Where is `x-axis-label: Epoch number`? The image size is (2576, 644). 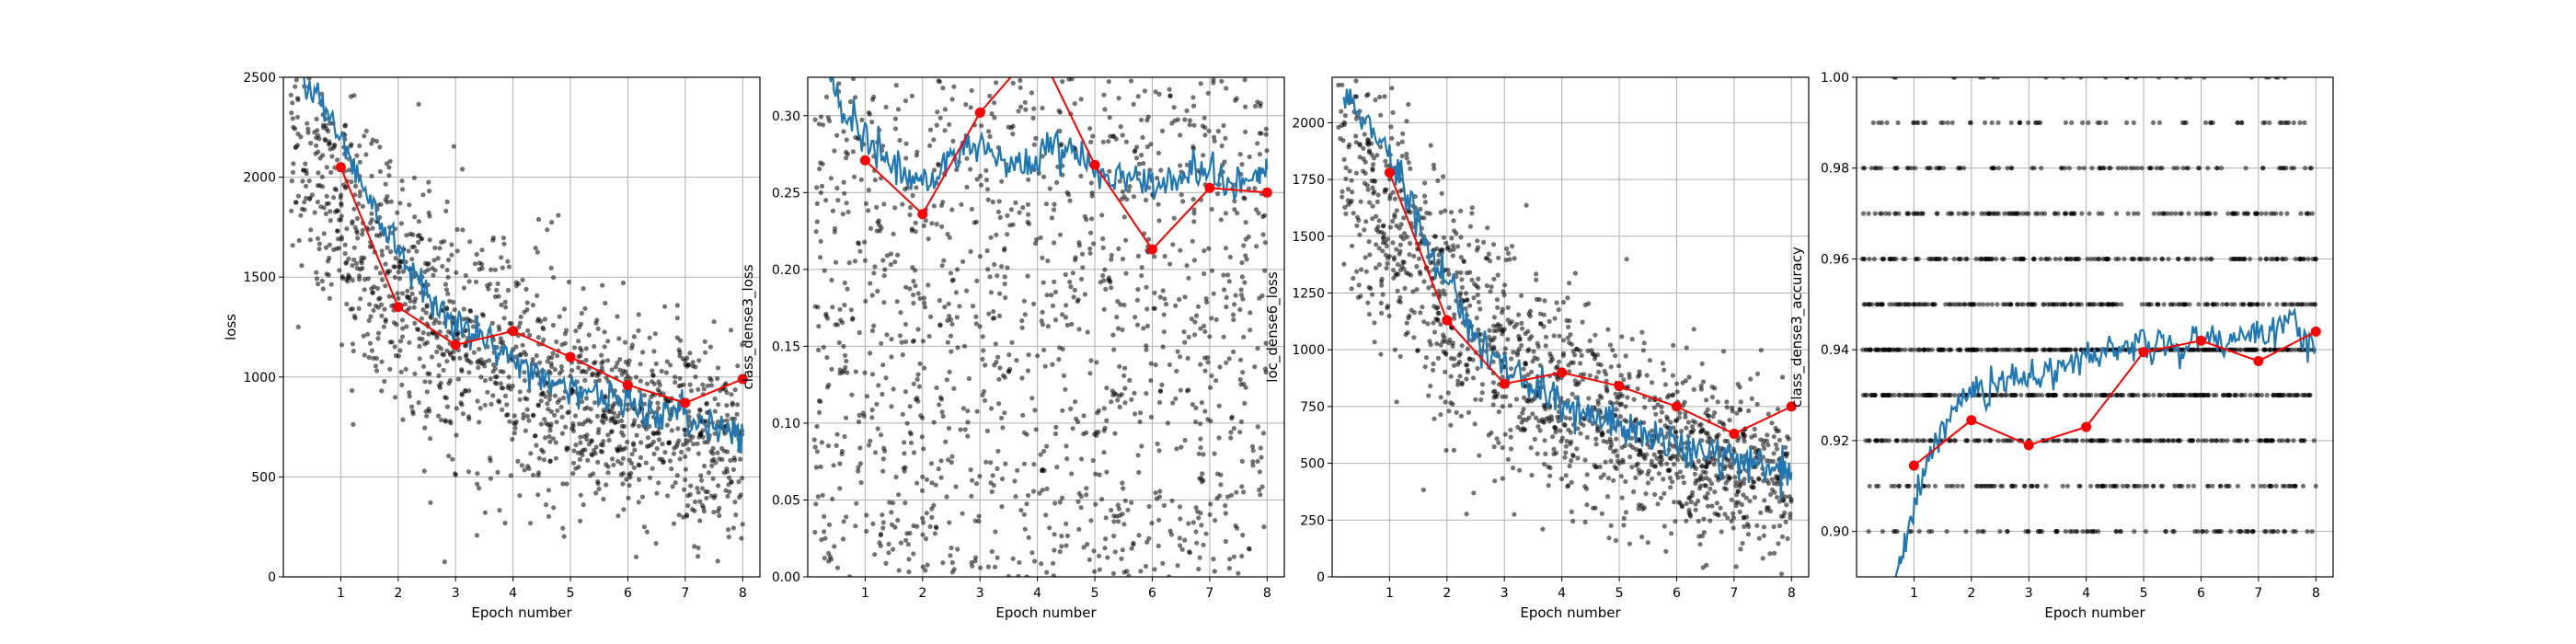
x-axis-label: Epoch number is located at coordinates (1570, 612).